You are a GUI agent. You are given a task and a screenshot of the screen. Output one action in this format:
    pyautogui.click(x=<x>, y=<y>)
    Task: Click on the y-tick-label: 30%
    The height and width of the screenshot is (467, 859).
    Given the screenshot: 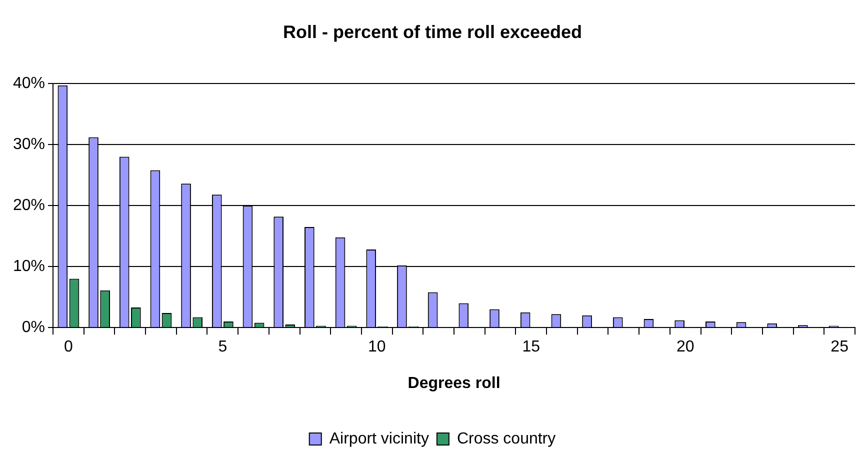 What is the action you would take?
    pyautogui.click(x=29, y=145)
    